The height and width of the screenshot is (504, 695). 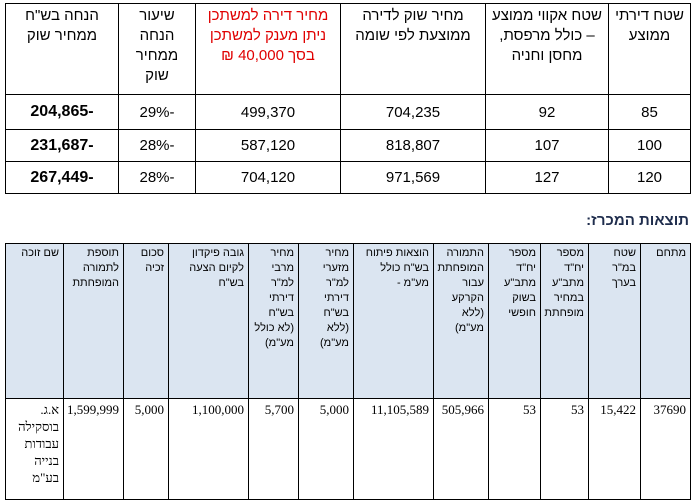 What do you see at coordinates (665, 321) in the screenshot?
I see `header-cell: מתחם` at bounding box center [665, 321].